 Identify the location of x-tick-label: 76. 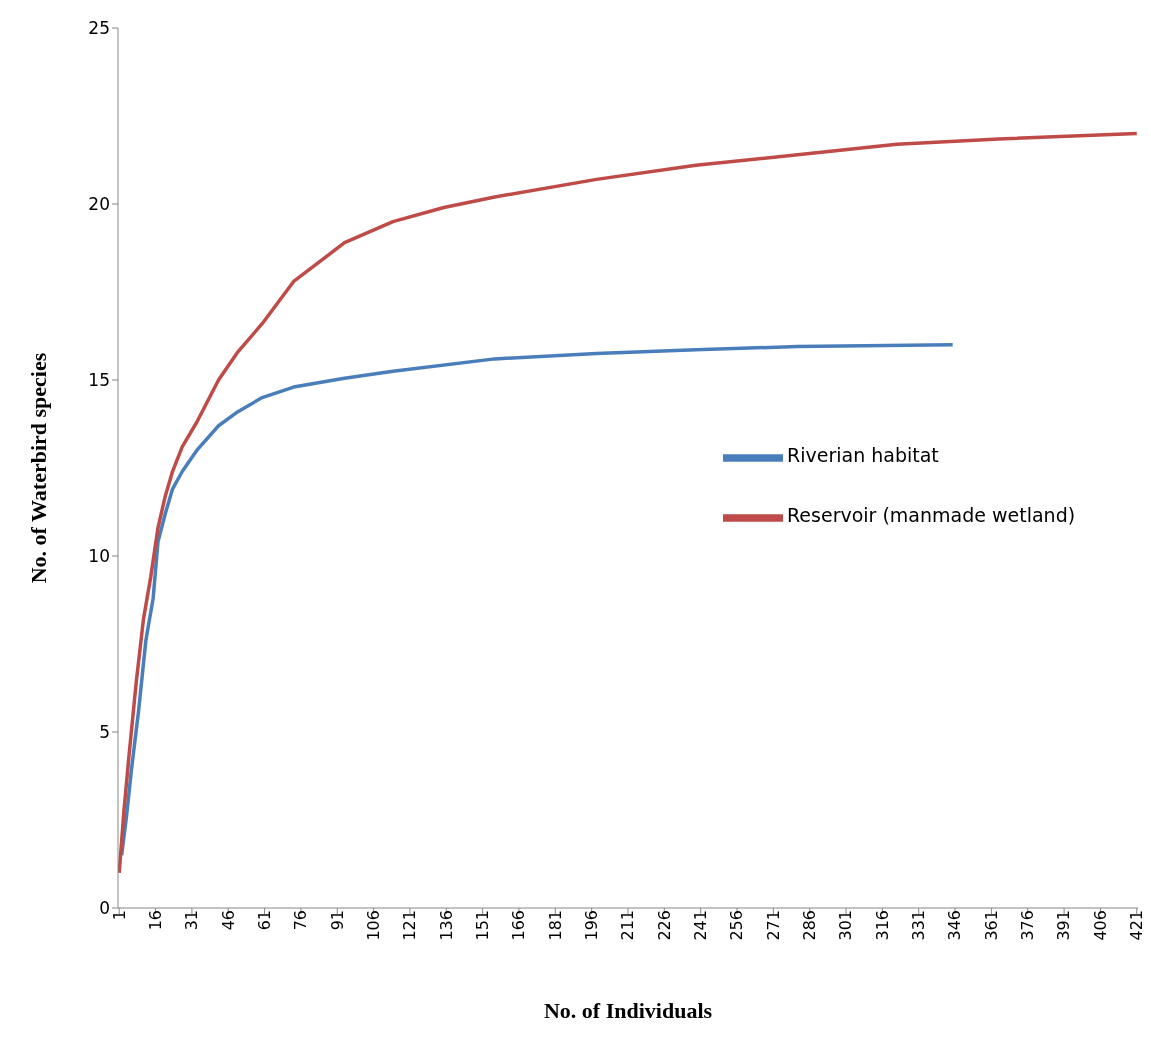
(301, 920).